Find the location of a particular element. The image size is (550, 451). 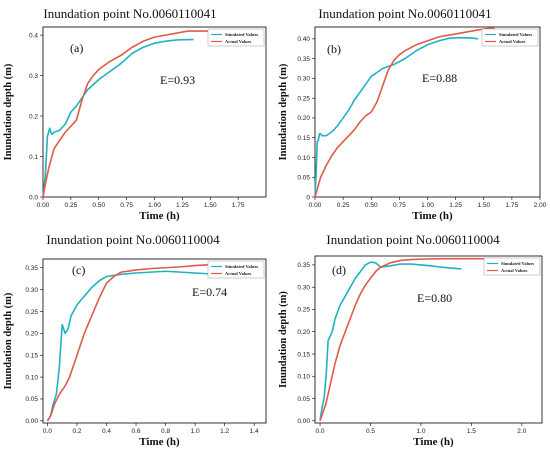

x-tick-label: 0.4 is located at coordinates (106, 431).